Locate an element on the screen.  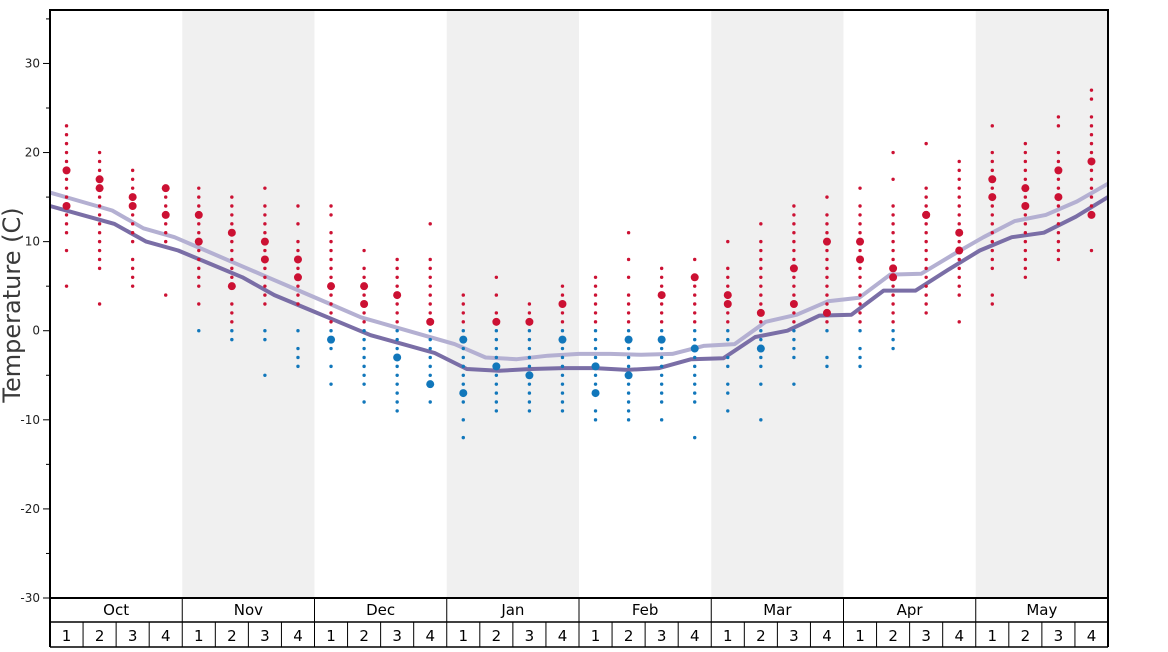
point-week8--4 is located at coordinates (298, 366).